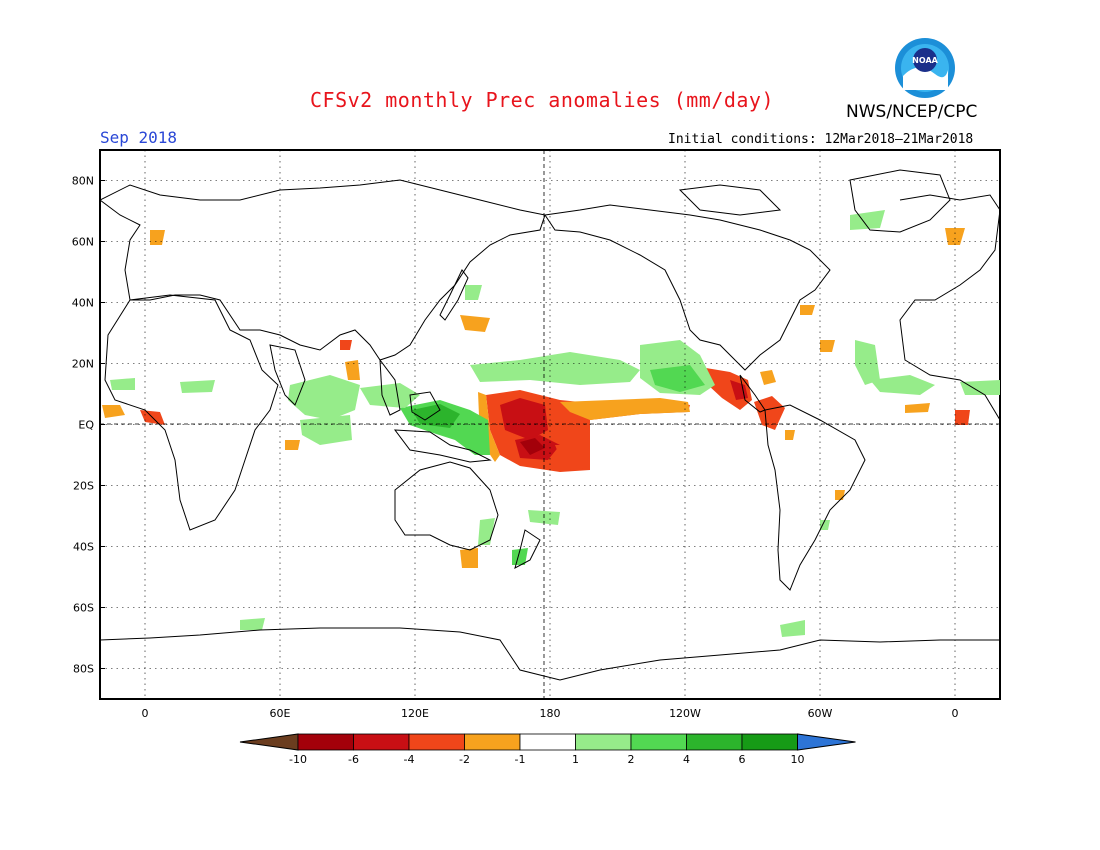 The width and height of the screenshot is (1100, 850). What do you see at coordinates (83, 669) in the screenshot?
I see `lat-label: 80S` at bounding box center [83, 669].